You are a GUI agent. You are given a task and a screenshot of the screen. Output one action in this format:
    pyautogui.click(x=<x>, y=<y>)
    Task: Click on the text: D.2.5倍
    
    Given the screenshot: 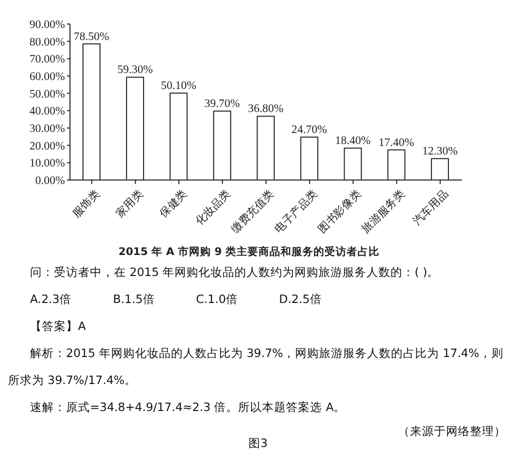 What is the action you would take?
    pyautogui.click(x=301, y=299)
    